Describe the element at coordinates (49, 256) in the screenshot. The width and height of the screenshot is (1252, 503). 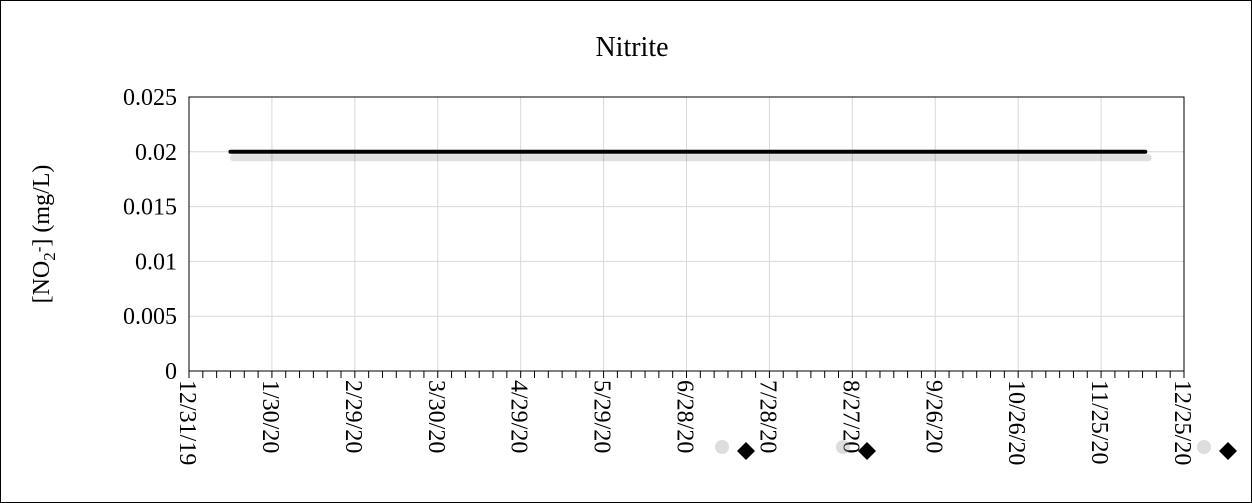
I see `y-label-subscript: 2` at that location.